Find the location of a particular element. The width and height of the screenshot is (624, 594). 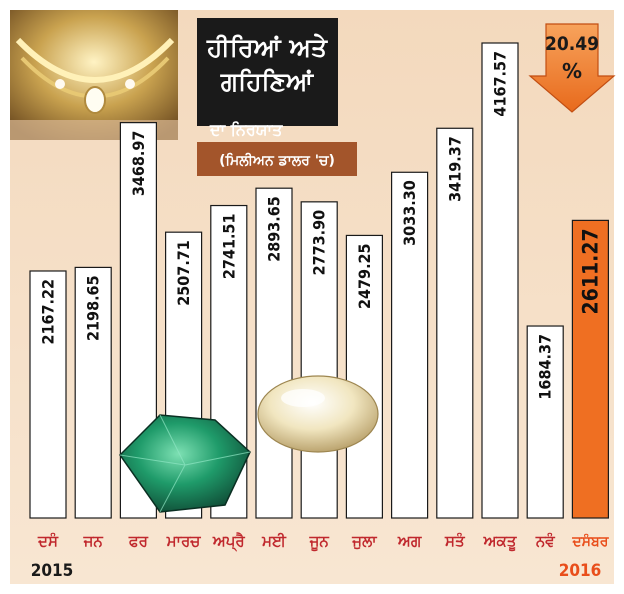

unit-box is located at coordinates (277, 159).